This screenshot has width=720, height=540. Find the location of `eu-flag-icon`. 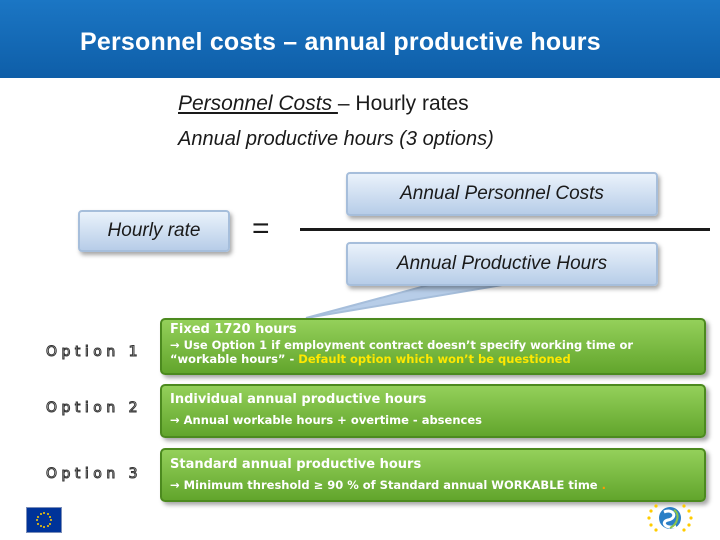

eu-flag-icon is located at coordinates (44, 520).